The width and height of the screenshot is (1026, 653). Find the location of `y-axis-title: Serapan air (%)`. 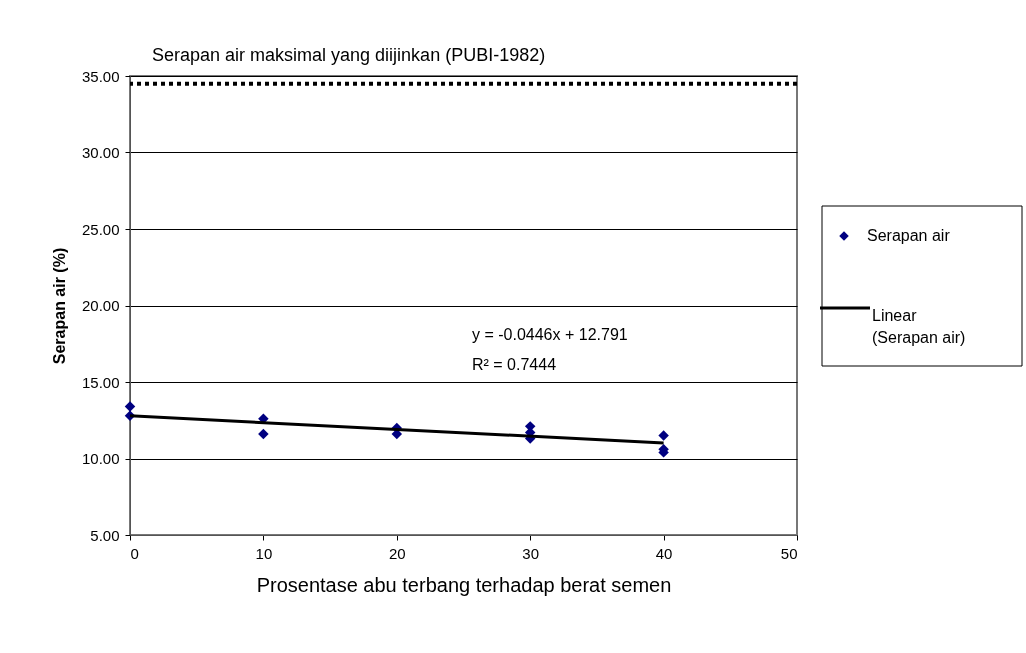

y-axis-title: Serapan air (%) is located at coordinates (59, 306).